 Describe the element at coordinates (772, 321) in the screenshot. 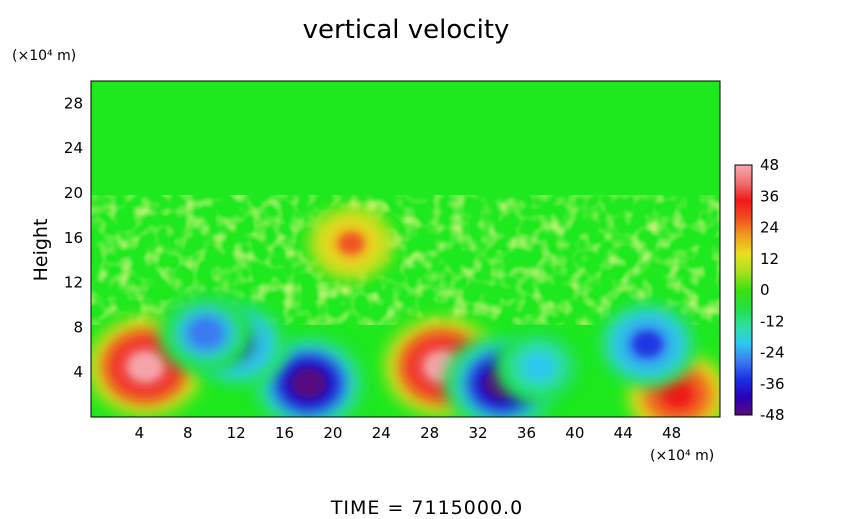

I see `colorbar-tick-label: -12` at that location.